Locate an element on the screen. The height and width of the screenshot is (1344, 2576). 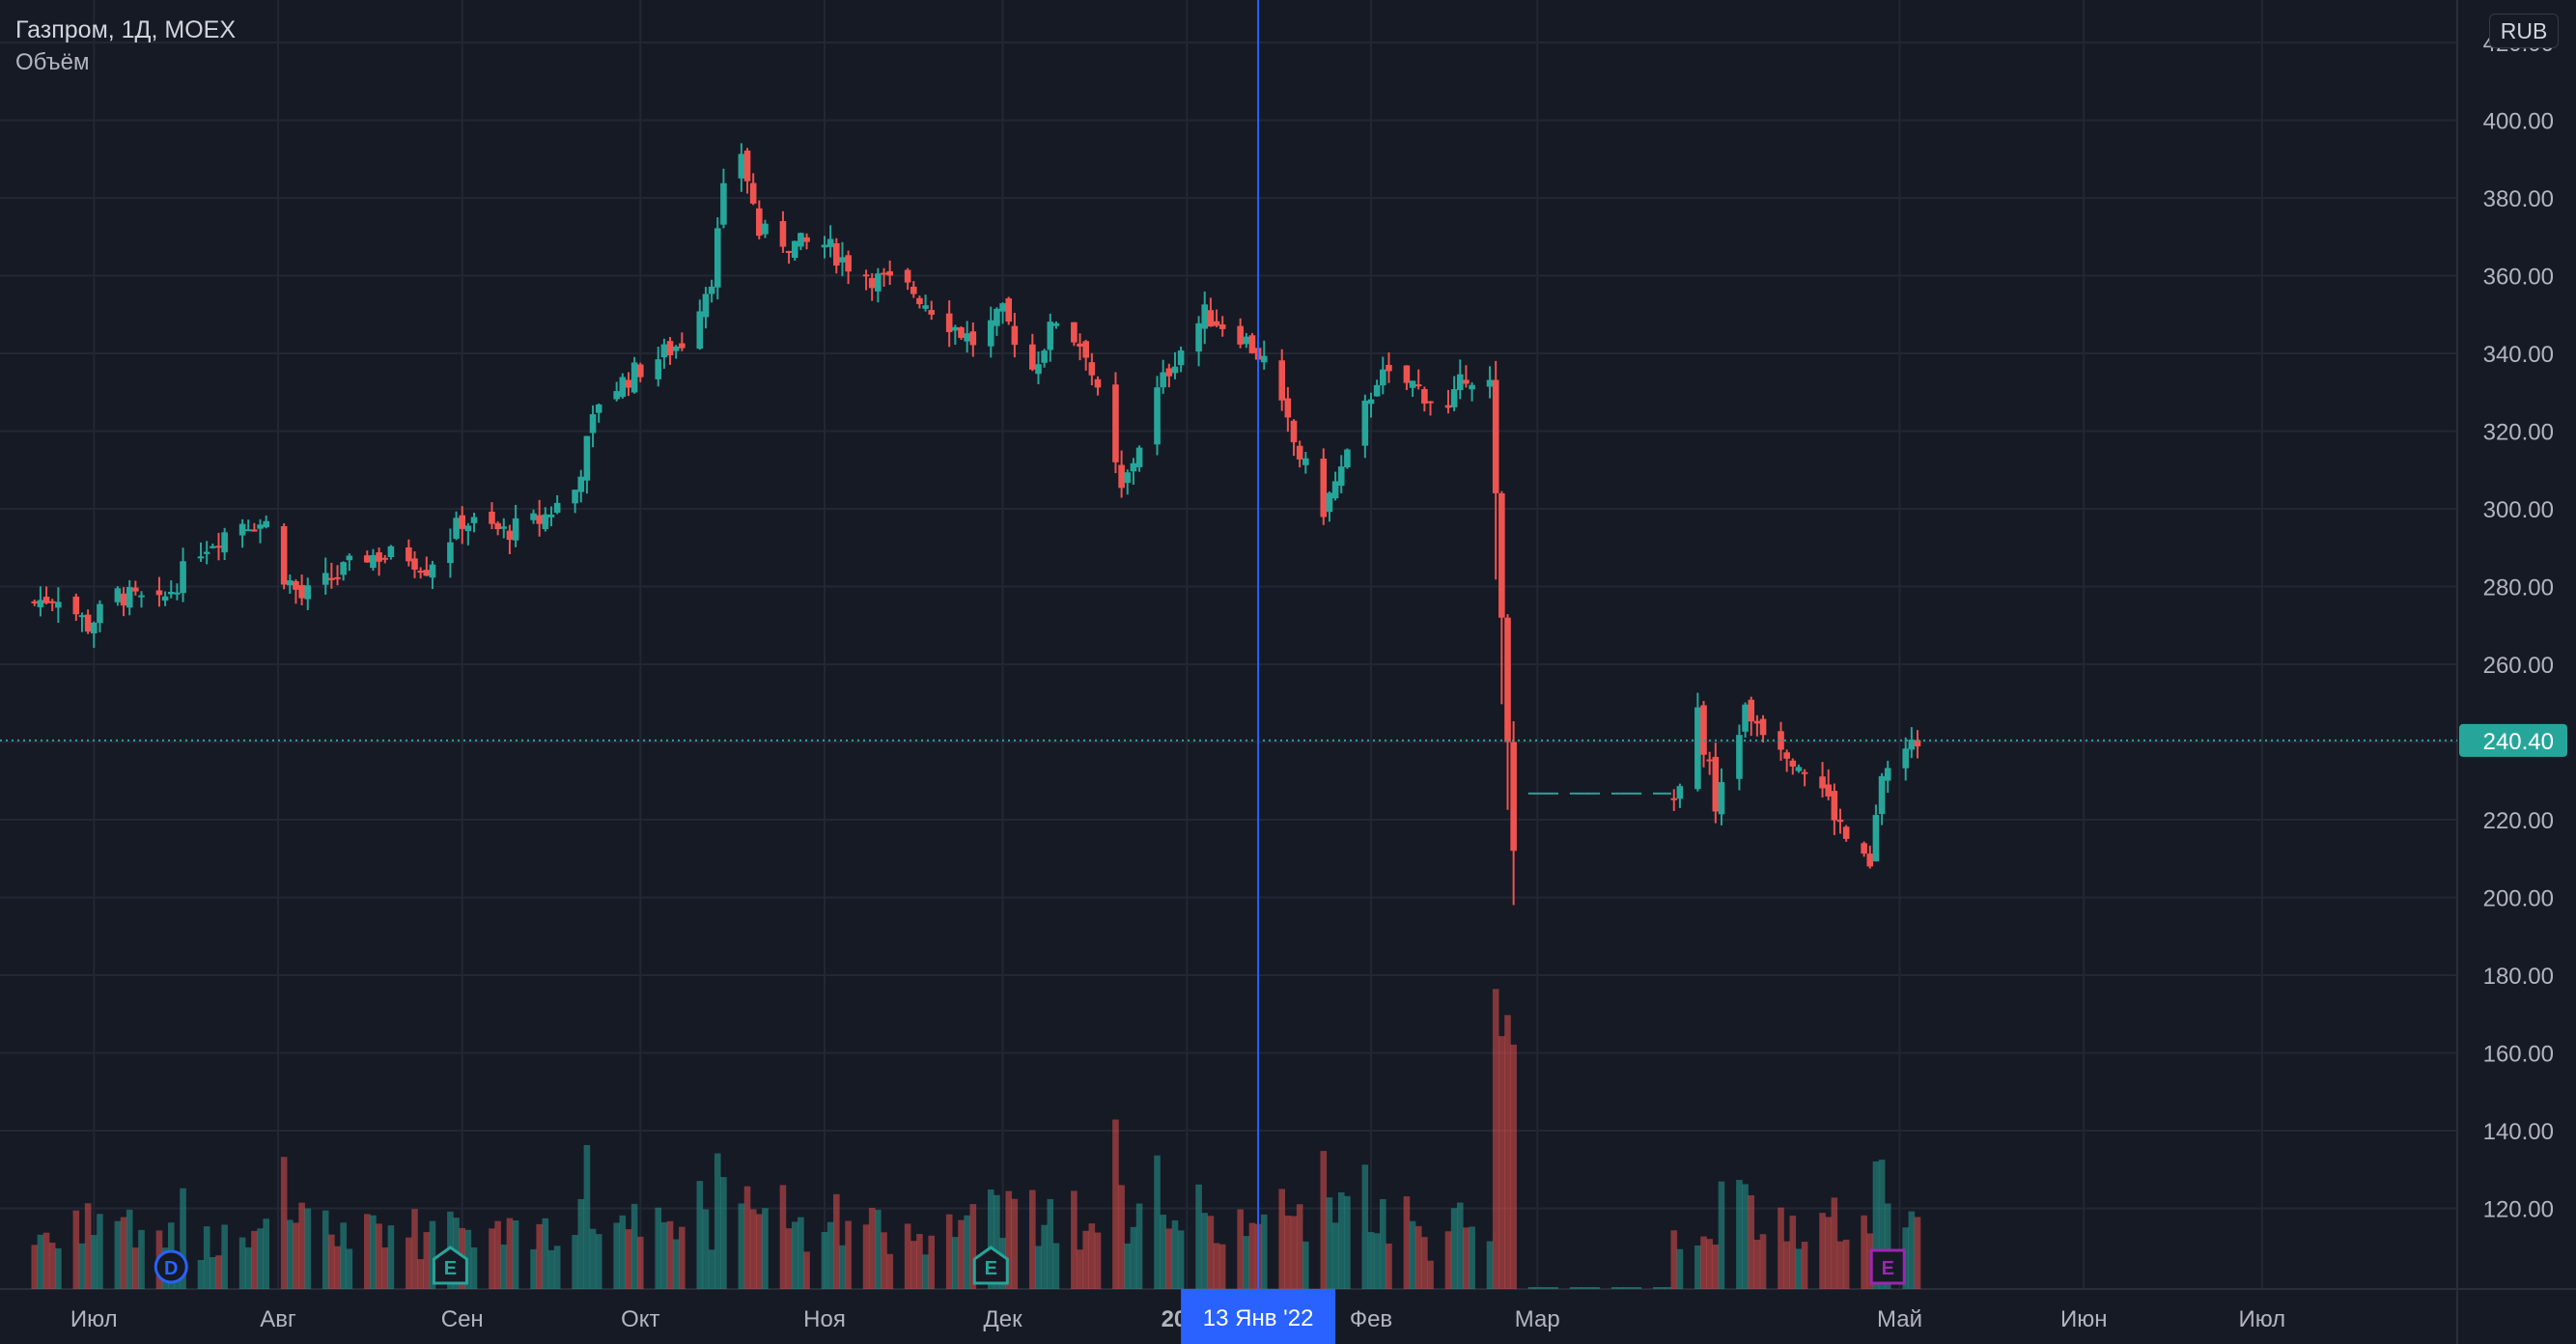
volume-indicator-label: Объём is located at coordinates (53, 62).